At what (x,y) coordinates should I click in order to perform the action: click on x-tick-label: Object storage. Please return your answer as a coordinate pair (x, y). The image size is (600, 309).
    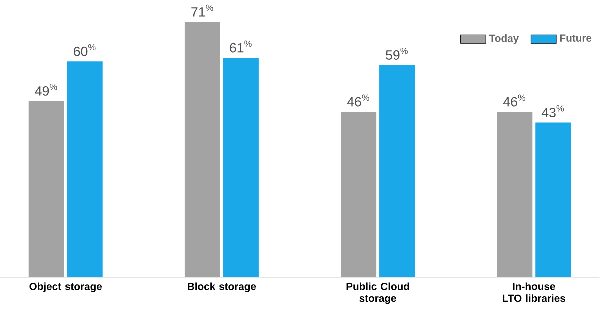
    Looking at the image, I should click on (66, 287).